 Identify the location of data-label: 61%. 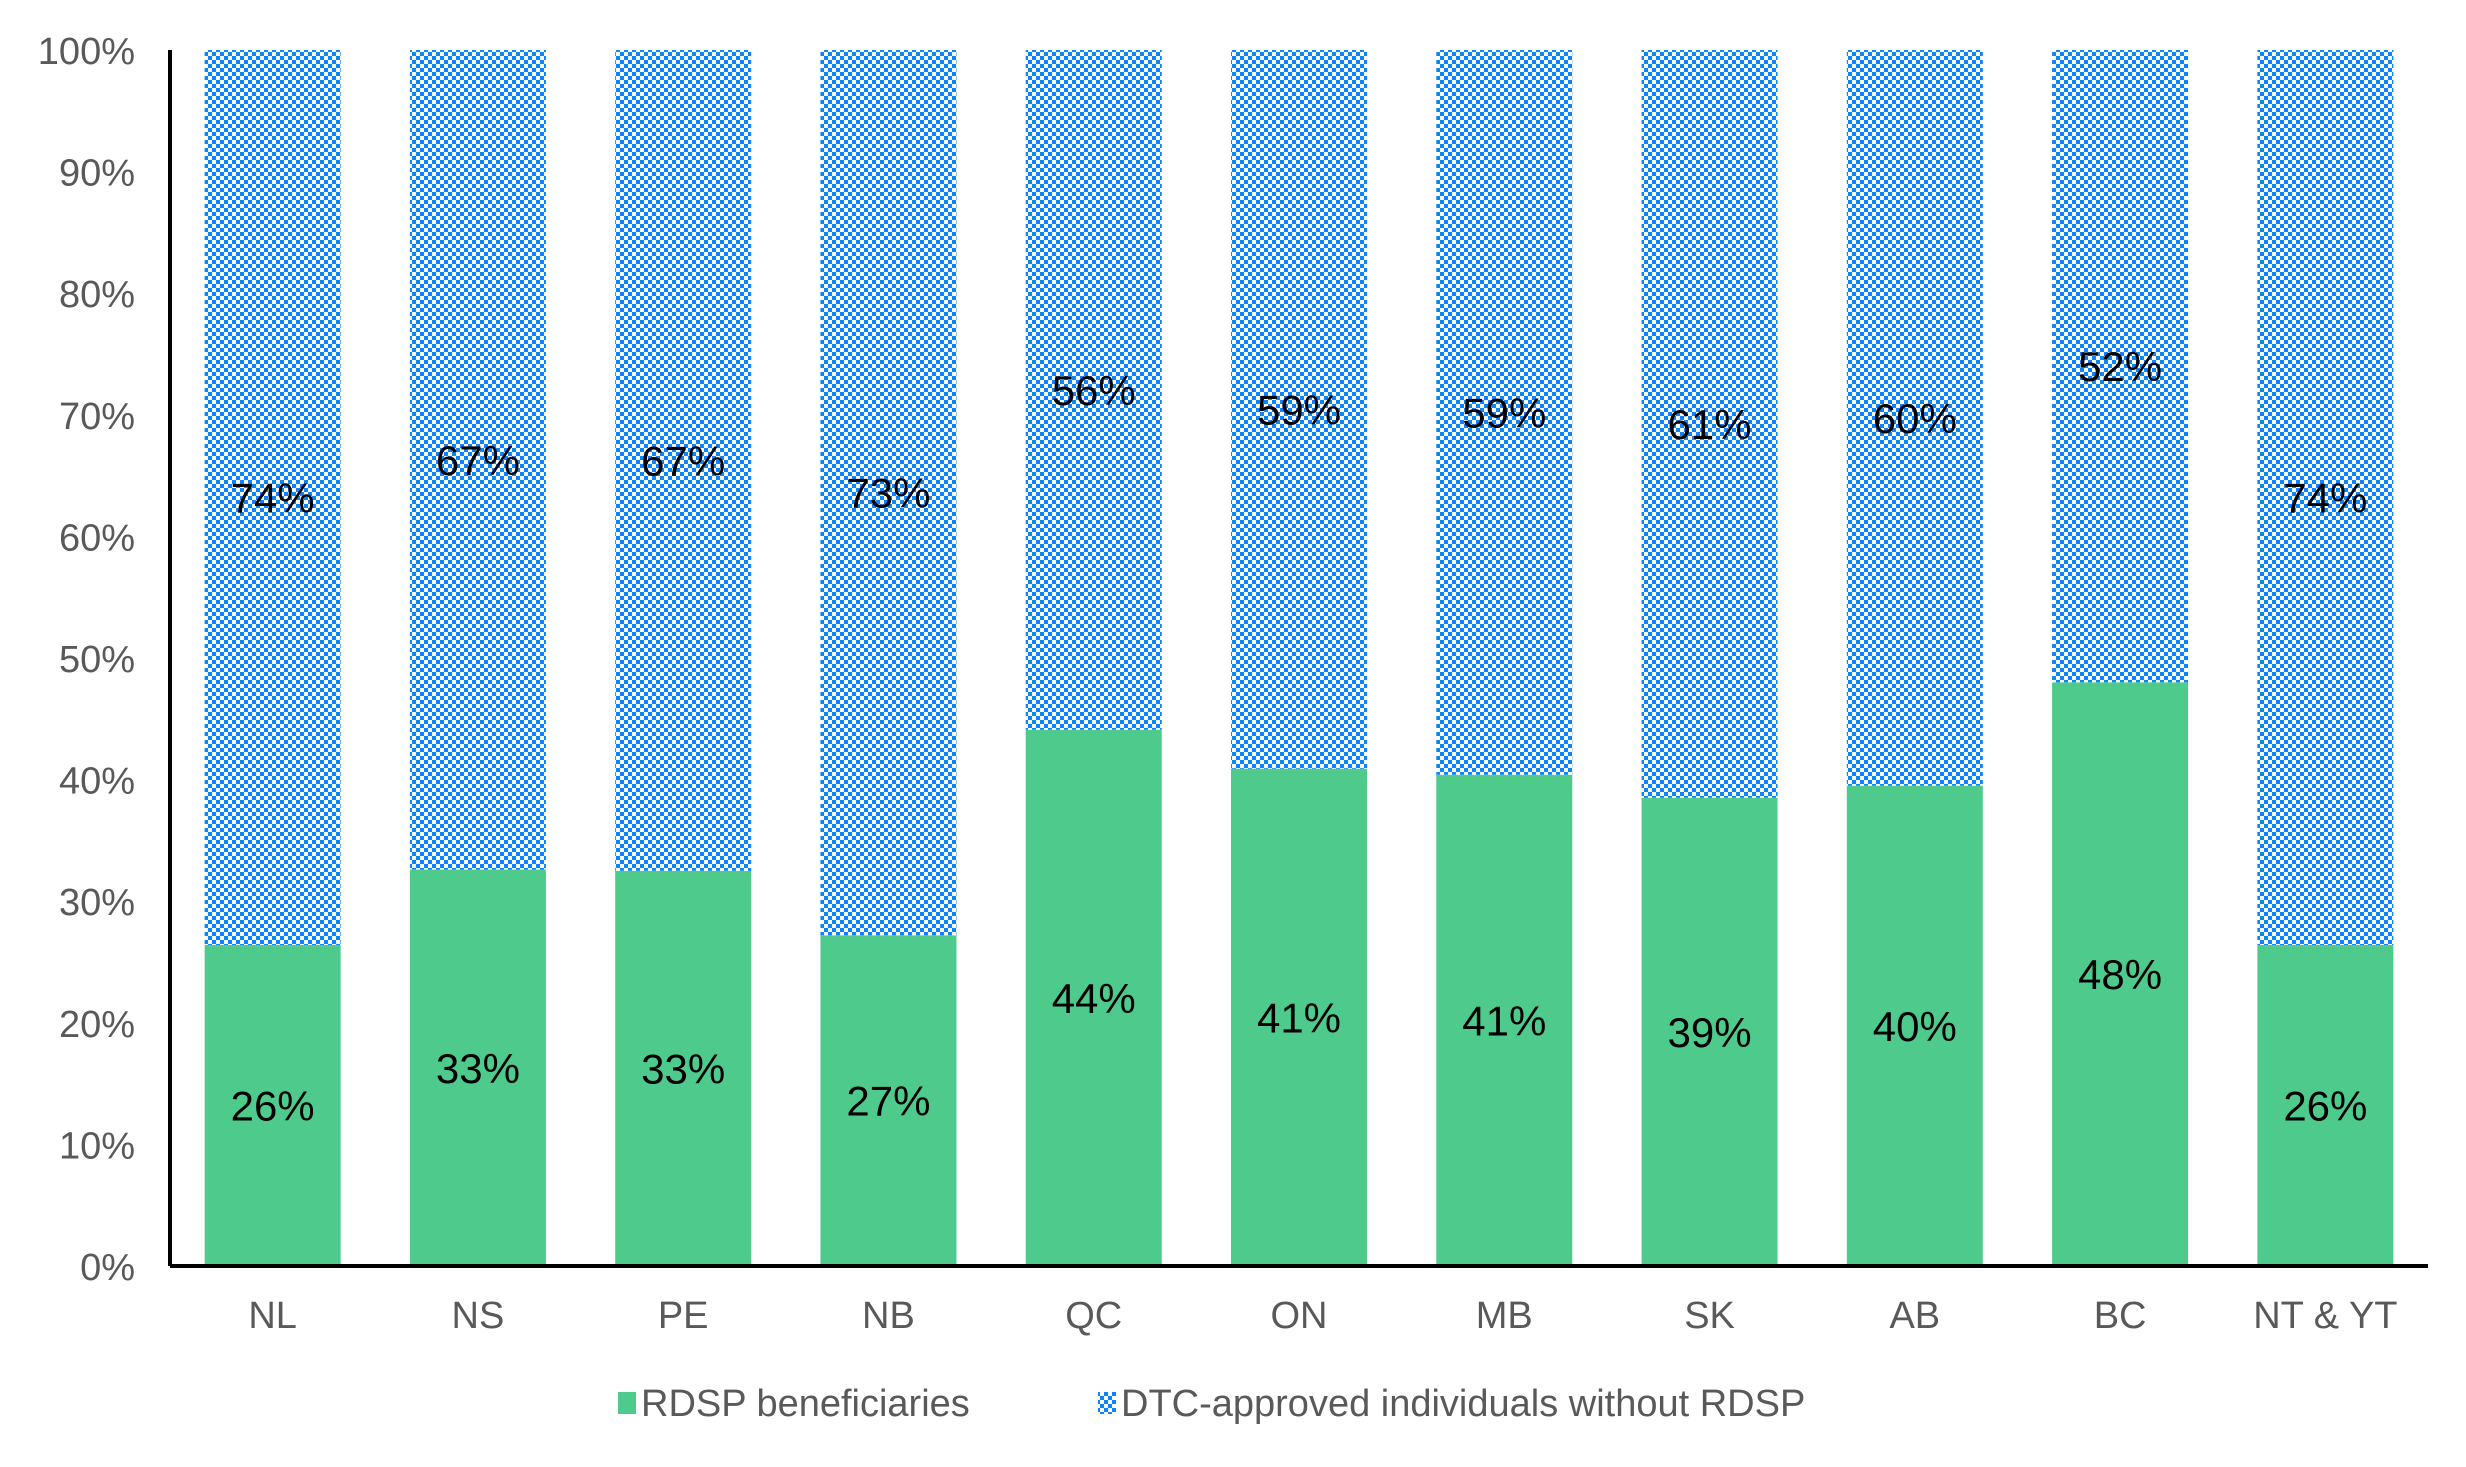
(1710, 424).